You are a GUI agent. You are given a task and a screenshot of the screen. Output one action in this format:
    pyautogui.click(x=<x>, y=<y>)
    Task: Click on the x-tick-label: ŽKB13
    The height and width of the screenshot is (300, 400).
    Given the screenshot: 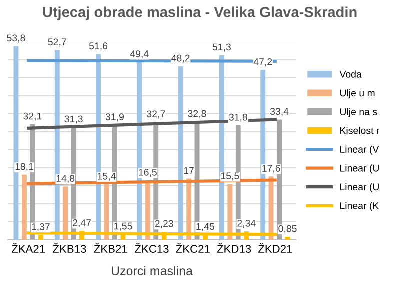 What is the action you would take?
    pyautogui.click(x=69, y=248)
    